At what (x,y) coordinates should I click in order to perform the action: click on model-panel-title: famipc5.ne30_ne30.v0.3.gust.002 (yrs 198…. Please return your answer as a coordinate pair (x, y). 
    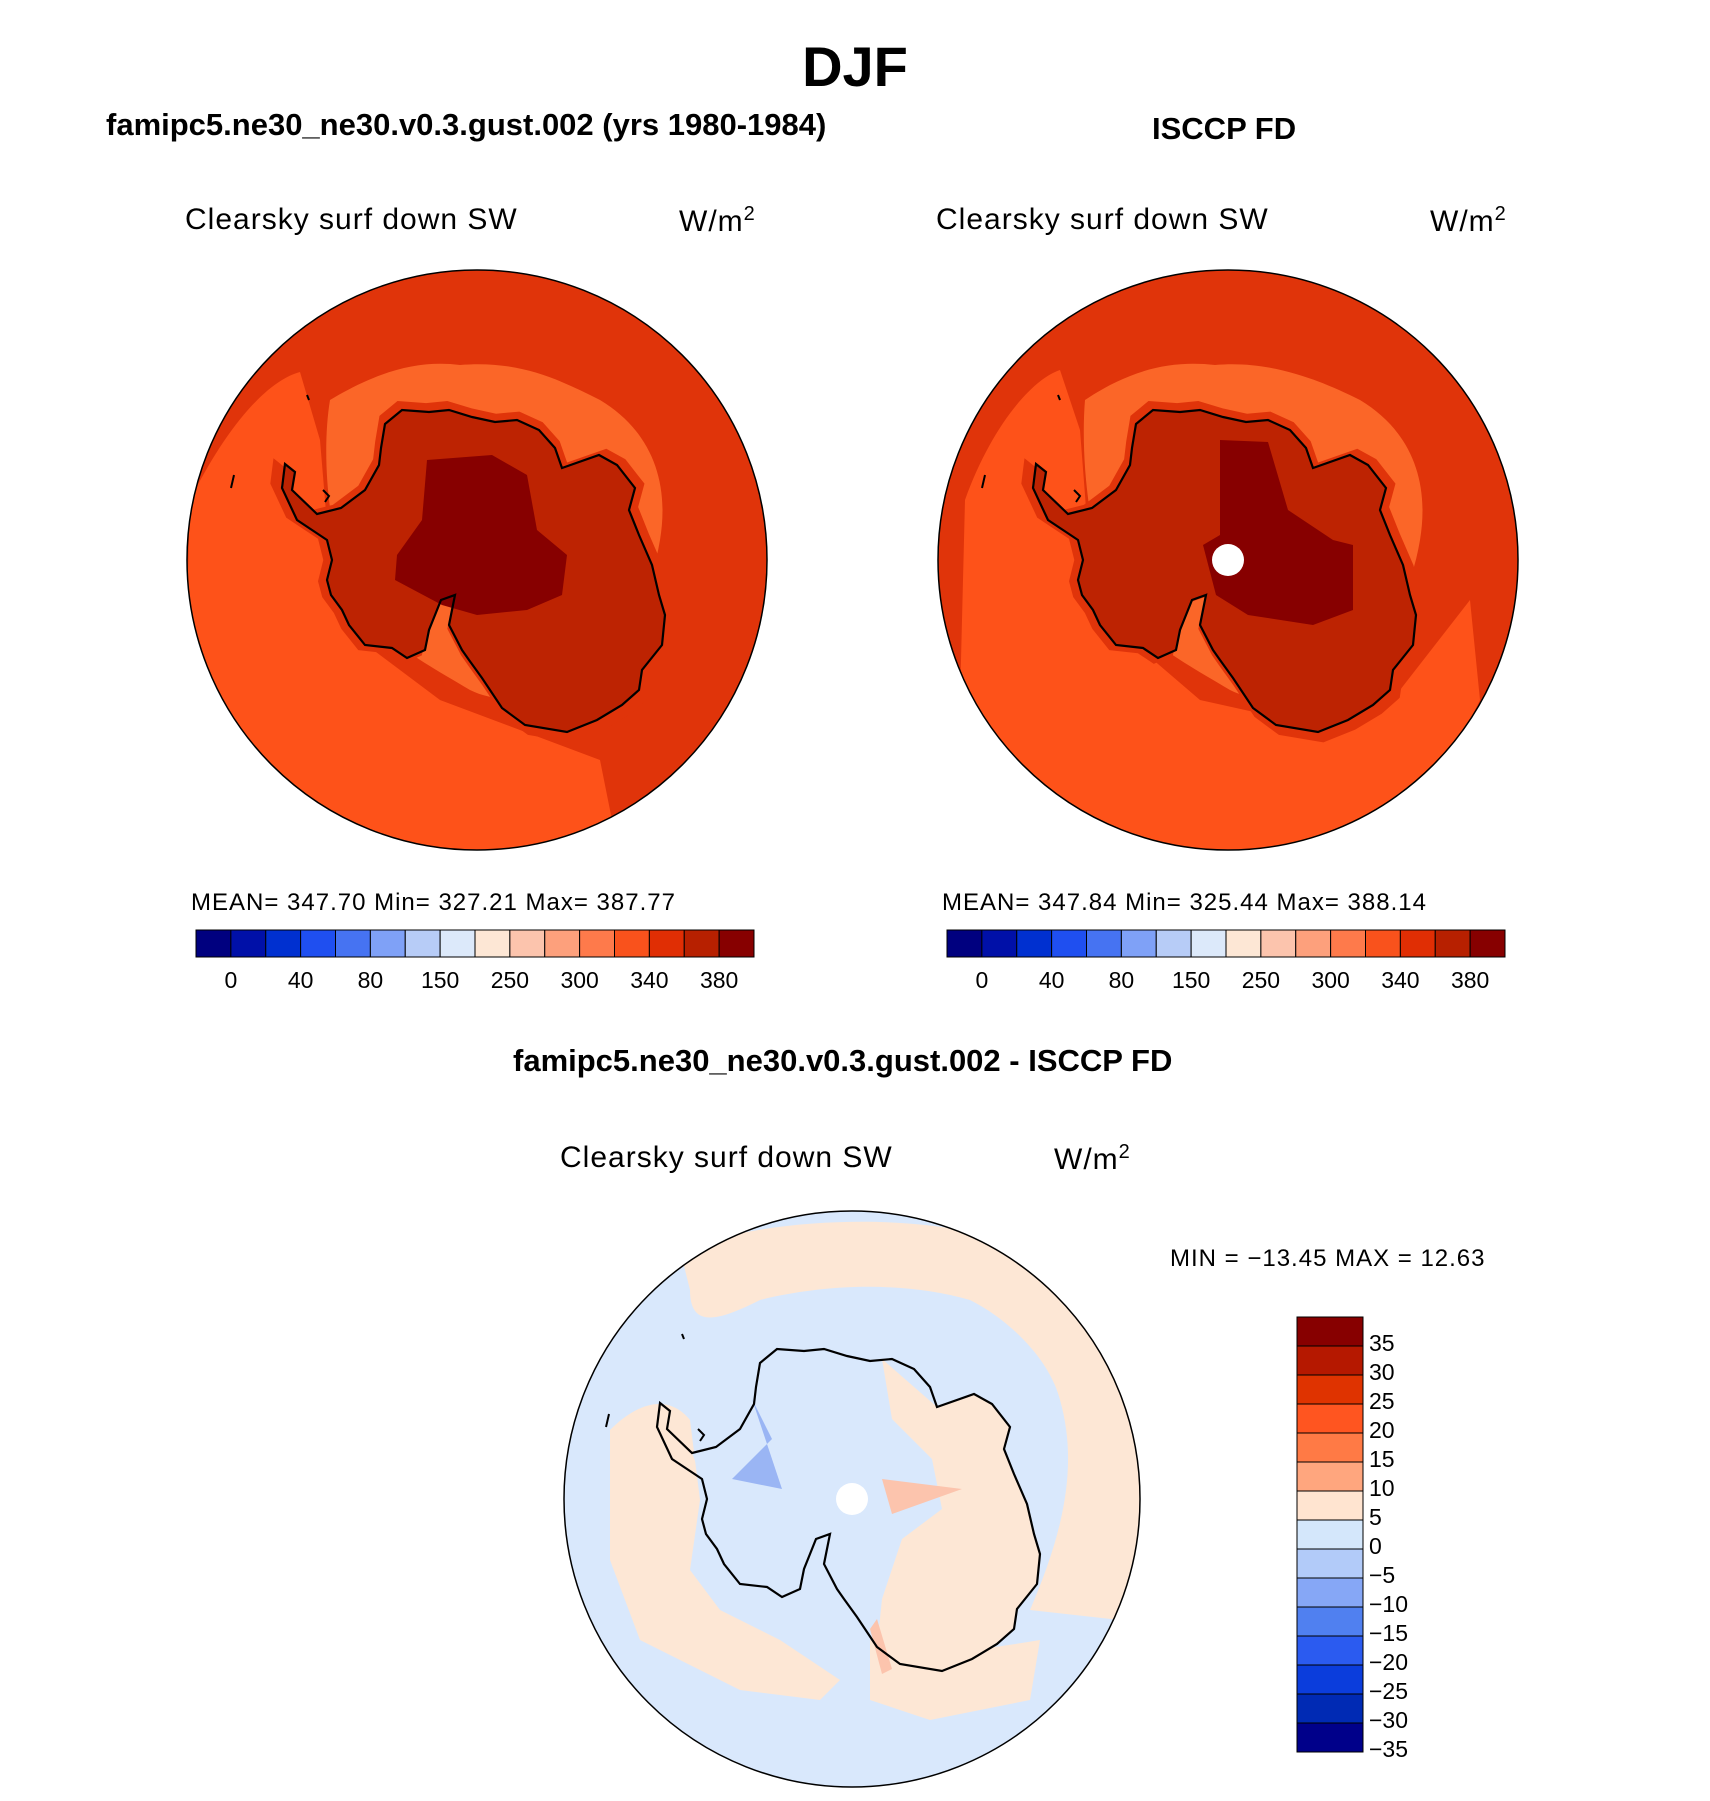
    Looking at the image, I should click on (466, 124).